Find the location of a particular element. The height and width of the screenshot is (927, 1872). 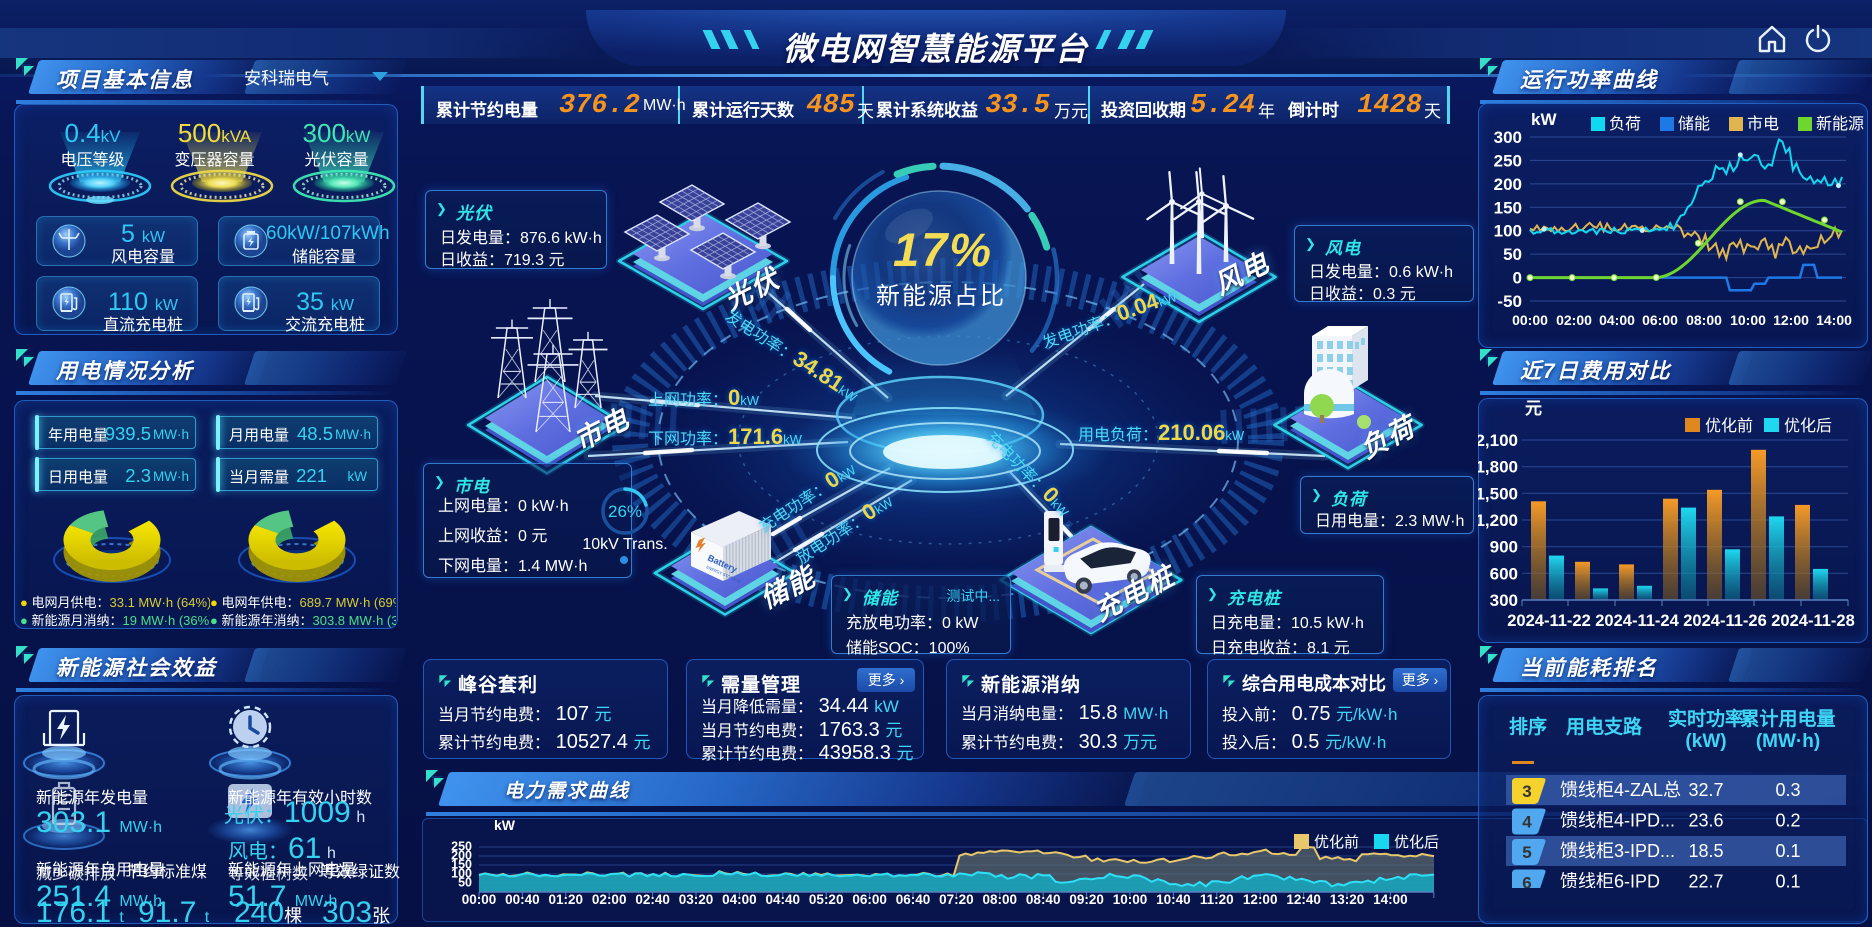

svg-text: 2024-11-26 is located at coordinates (1725, 621).